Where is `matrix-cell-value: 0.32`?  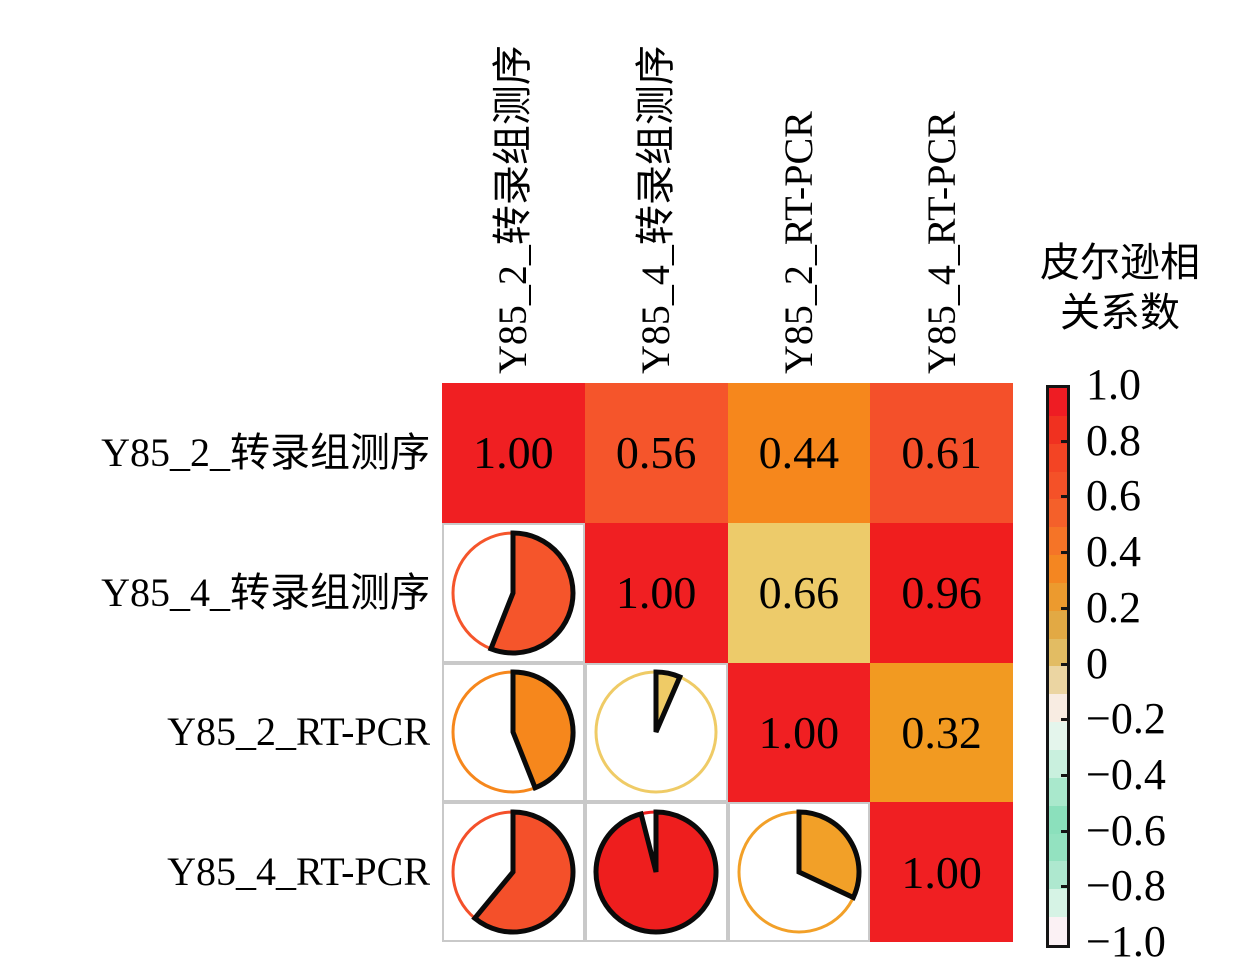
matrix-cell-value: 0.32 is located at coordinates (941, 732).